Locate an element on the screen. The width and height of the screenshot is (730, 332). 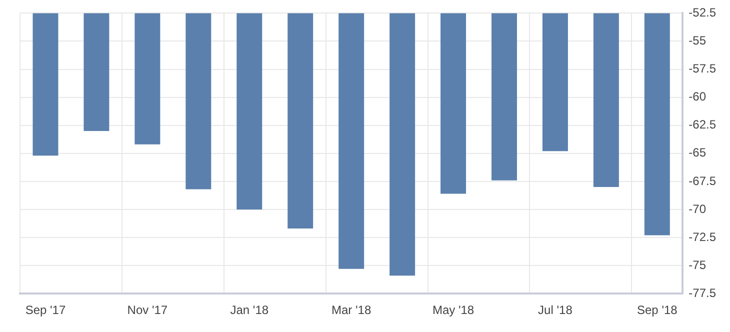
y-tick-label: -72.5 is located at coordinates (702, 237).